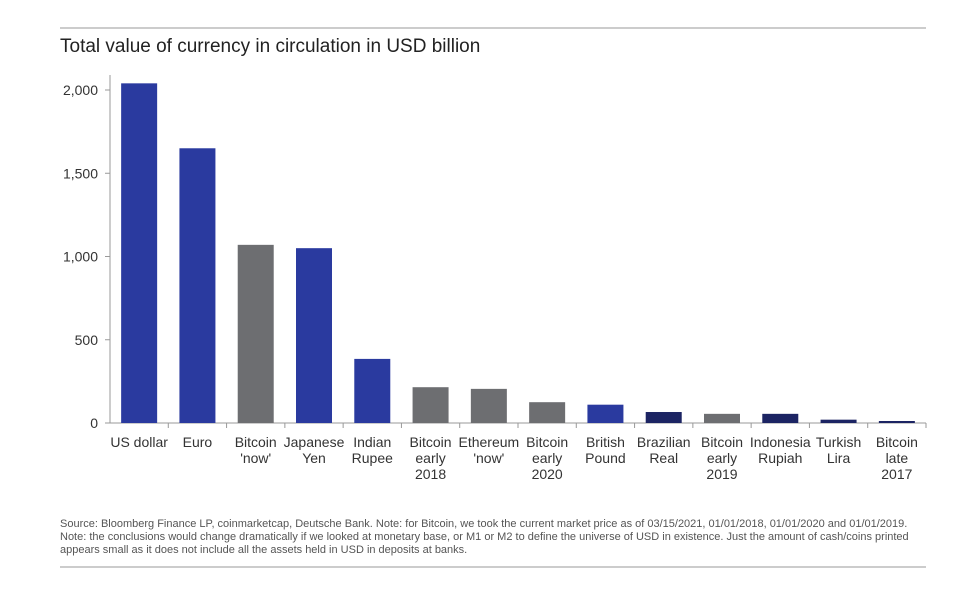 This screenshot has width=960, height=596. I want to click on x-tick-label: Brazilian Real, so click(664, 450).